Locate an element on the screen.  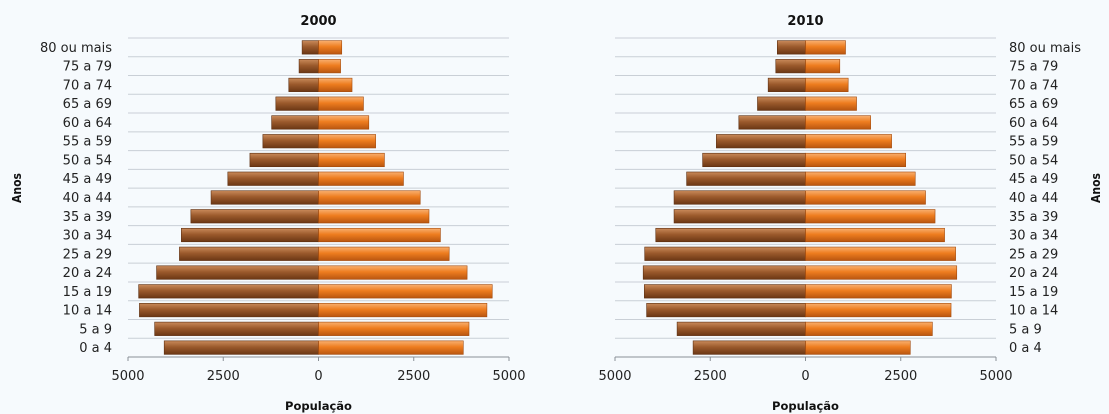
age-group-label: 25 a 29 is located at coordinates (1033, 254).